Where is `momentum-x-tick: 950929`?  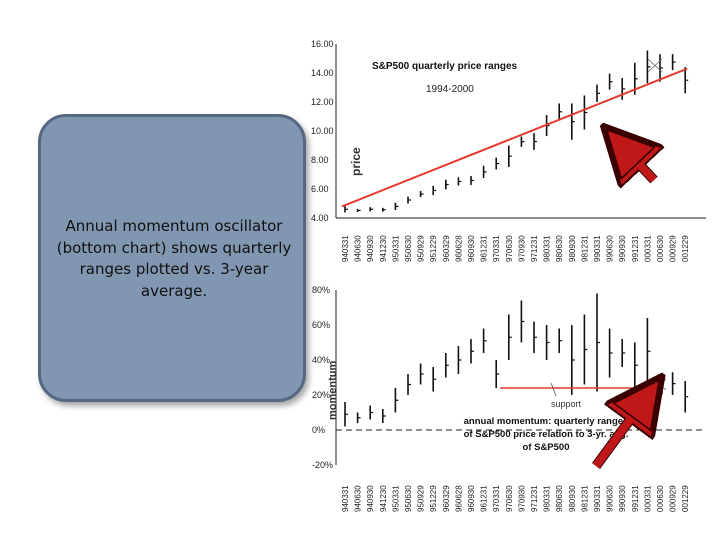
momentum-x-tick: 950929 is located at coordinates (421, 498).